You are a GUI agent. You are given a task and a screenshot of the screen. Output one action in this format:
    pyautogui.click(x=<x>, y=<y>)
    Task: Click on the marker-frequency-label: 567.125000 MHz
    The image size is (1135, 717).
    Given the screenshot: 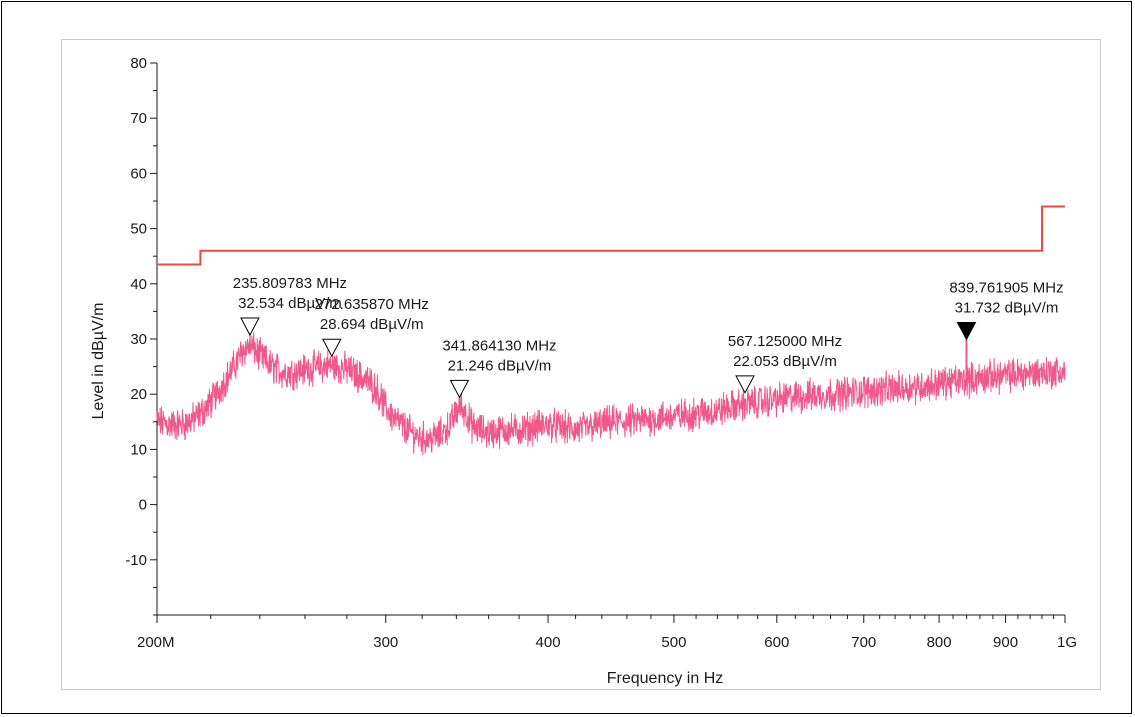 What is the action you would take?
    pyautogui.click(x=785, y=341)
    